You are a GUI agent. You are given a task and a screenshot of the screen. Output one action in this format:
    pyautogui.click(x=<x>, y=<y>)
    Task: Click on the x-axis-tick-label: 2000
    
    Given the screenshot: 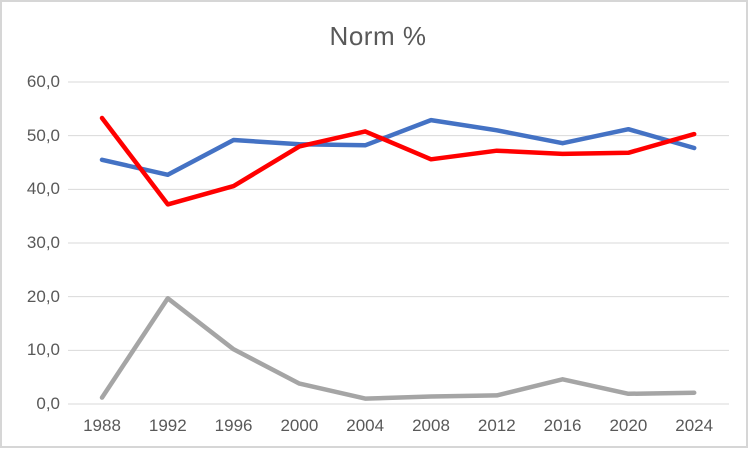 What is the action you would take?
    pyautogui.click(x=299, y=425)
    